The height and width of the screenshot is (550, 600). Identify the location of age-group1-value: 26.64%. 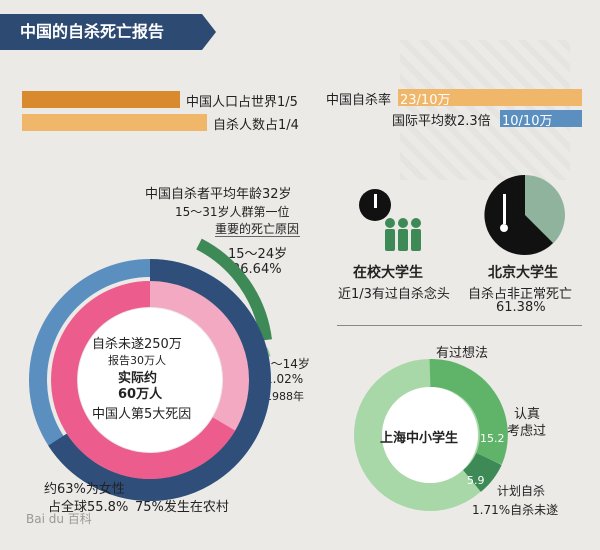
(257, 269).